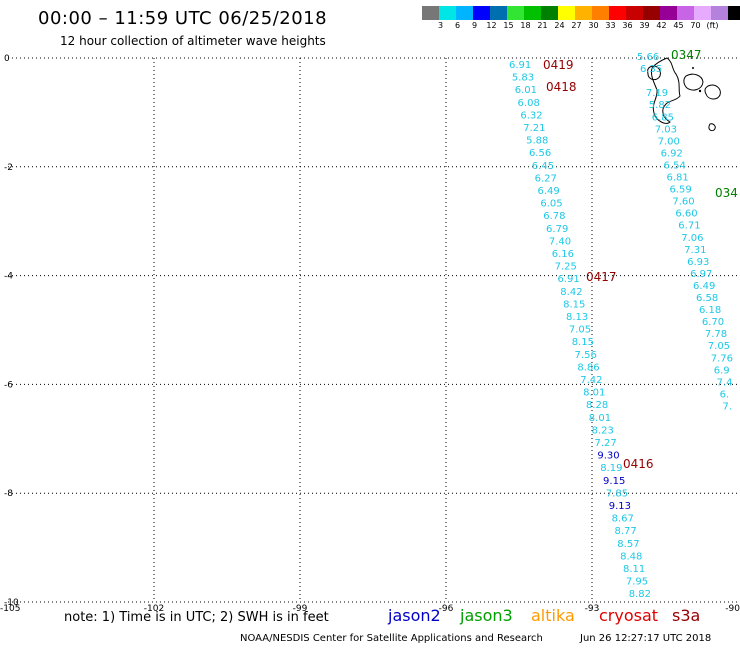 Image resolution: width=740 pixels, height=650 pixels. What do you see at coordinates (183, 18) in the screenshot?
I see `page-title: 00:00 – 11:59 UTC 06/25/2018` at bounding box center [183, 18].